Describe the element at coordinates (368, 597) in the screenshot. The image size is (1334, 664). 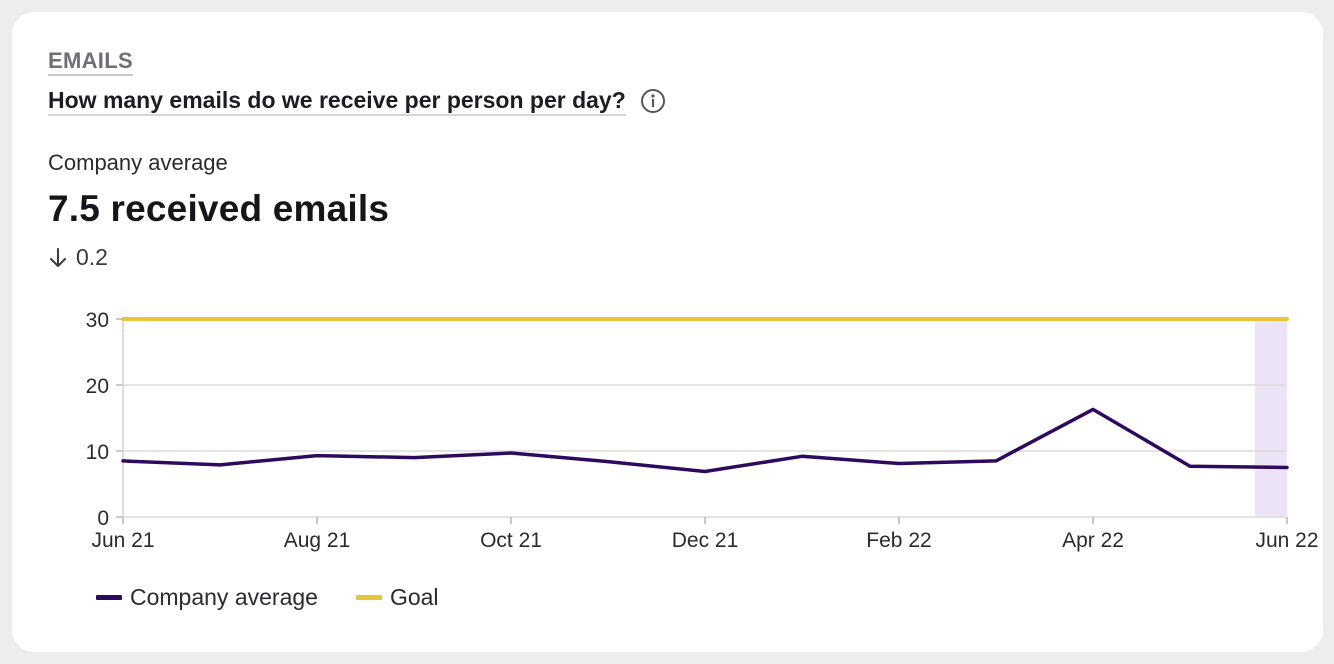
I see `legend-swatch-goal` at that location.